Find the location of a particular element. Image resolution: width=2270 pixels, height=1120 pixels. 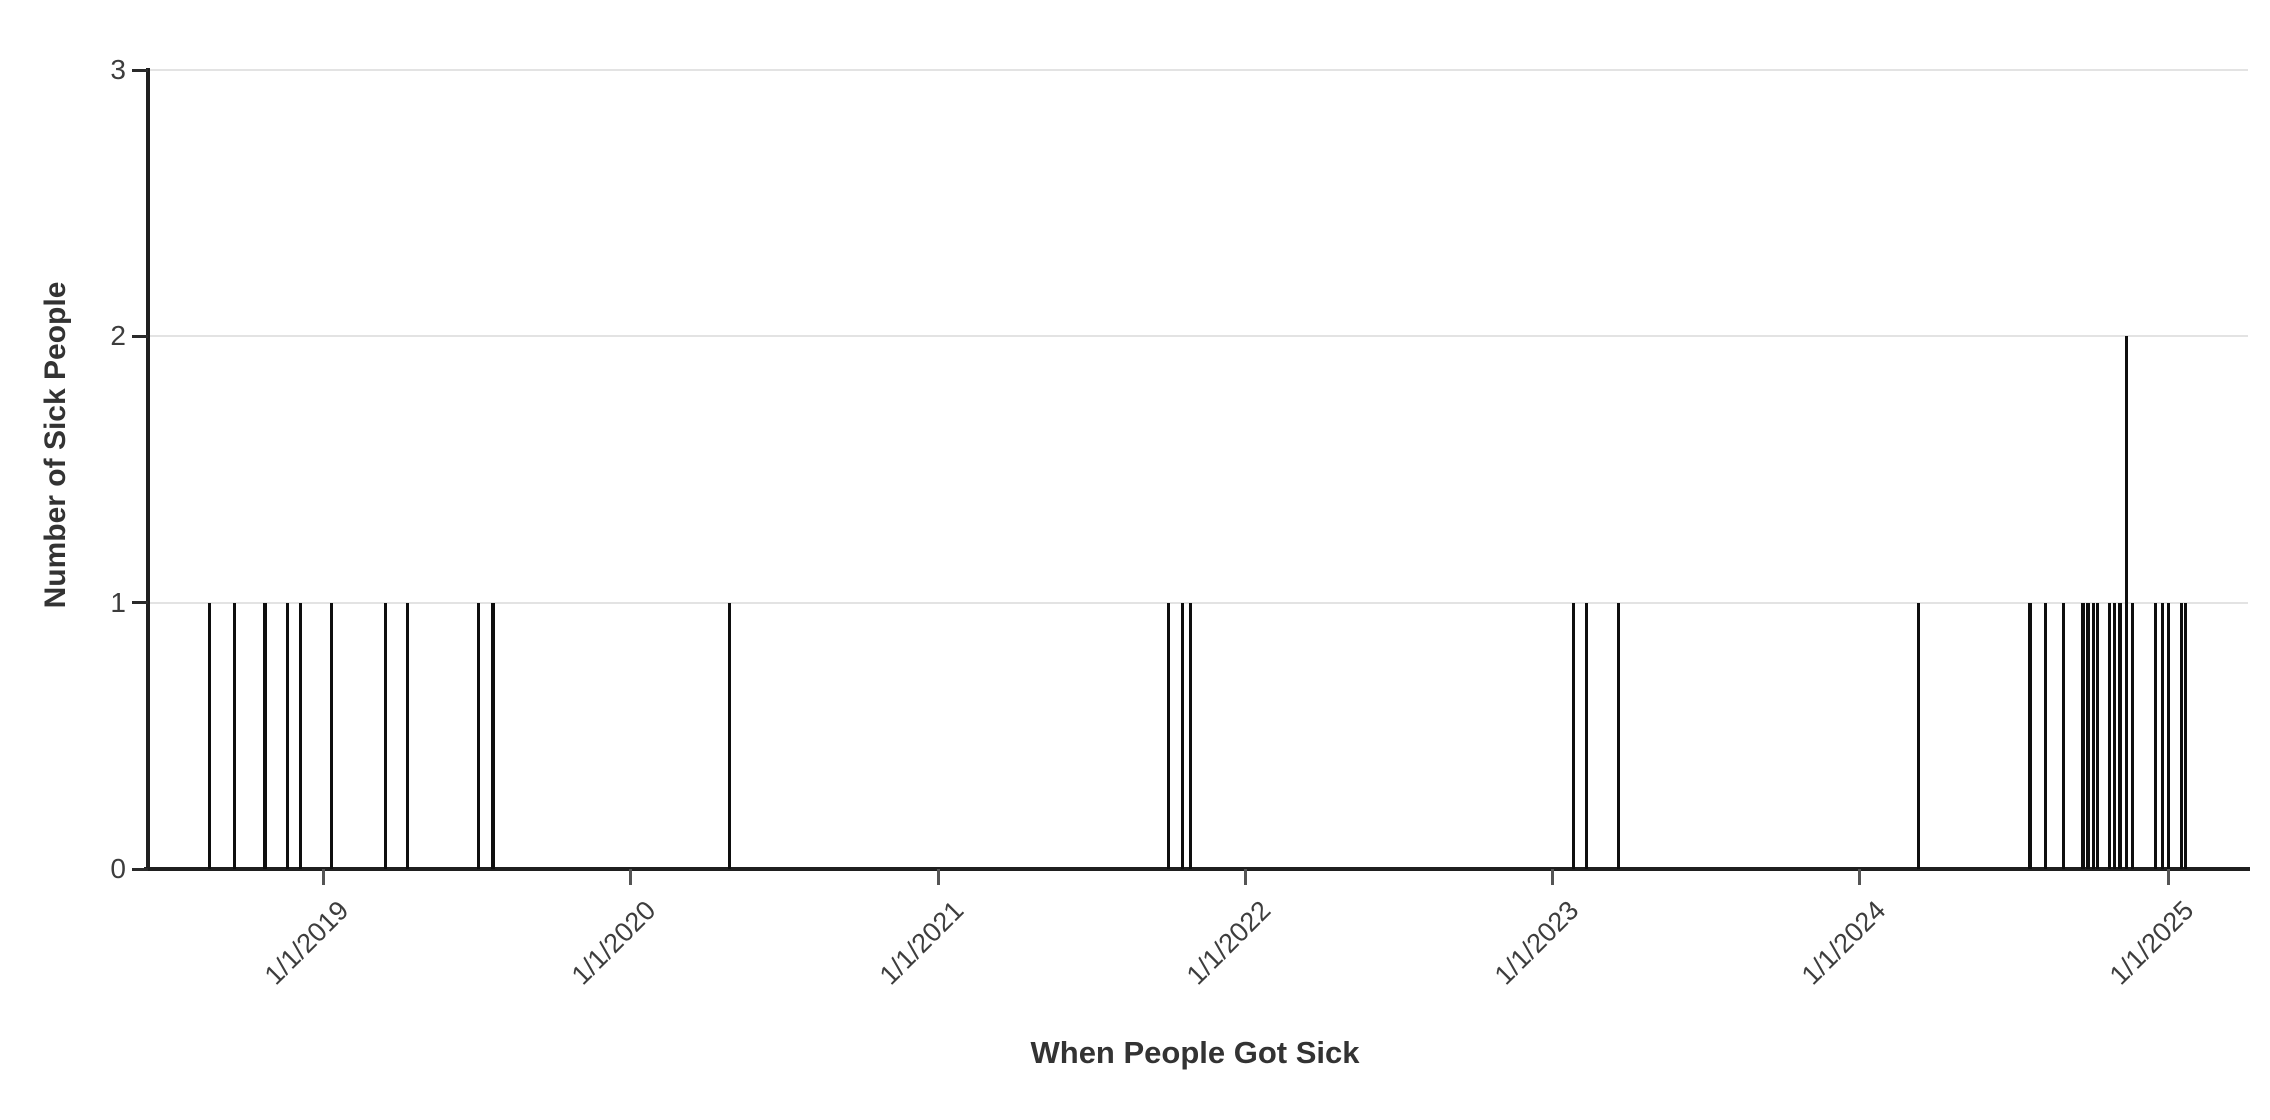

x-tick-label: 1/1/2025 is located at coordinates (2151, 943).